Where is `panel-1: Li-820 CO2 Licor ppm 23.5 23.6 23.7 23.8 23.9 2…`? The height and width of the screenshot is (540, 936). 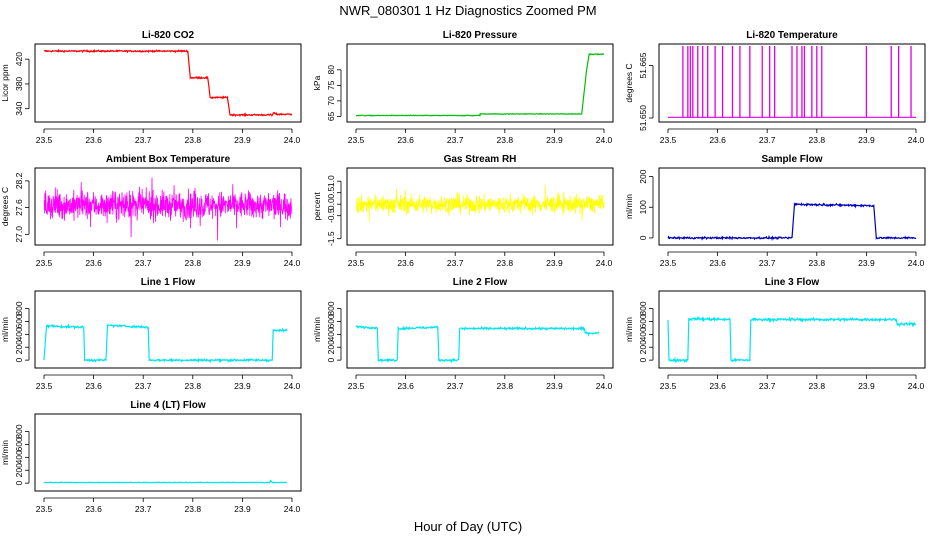 panel-1: Li-820 CO2 Licor ppm 23.5 23.6 23.7 23.8 23.9 2… is located at coordinates (151, 87).